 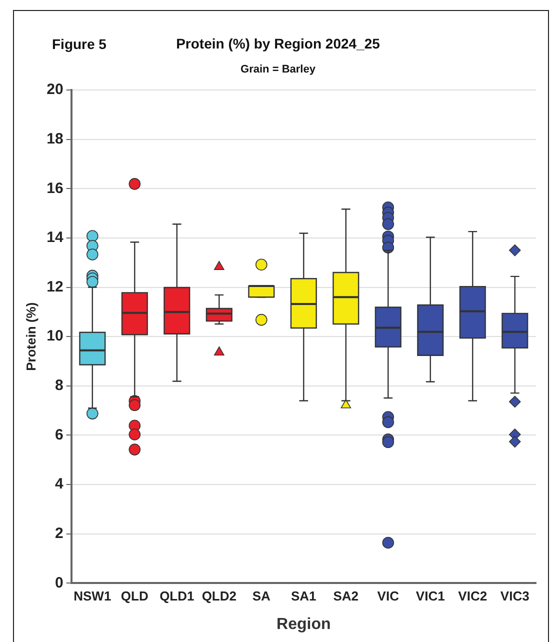 I want to click on x-tick-label: VIC2, so click(x=473, y=596).